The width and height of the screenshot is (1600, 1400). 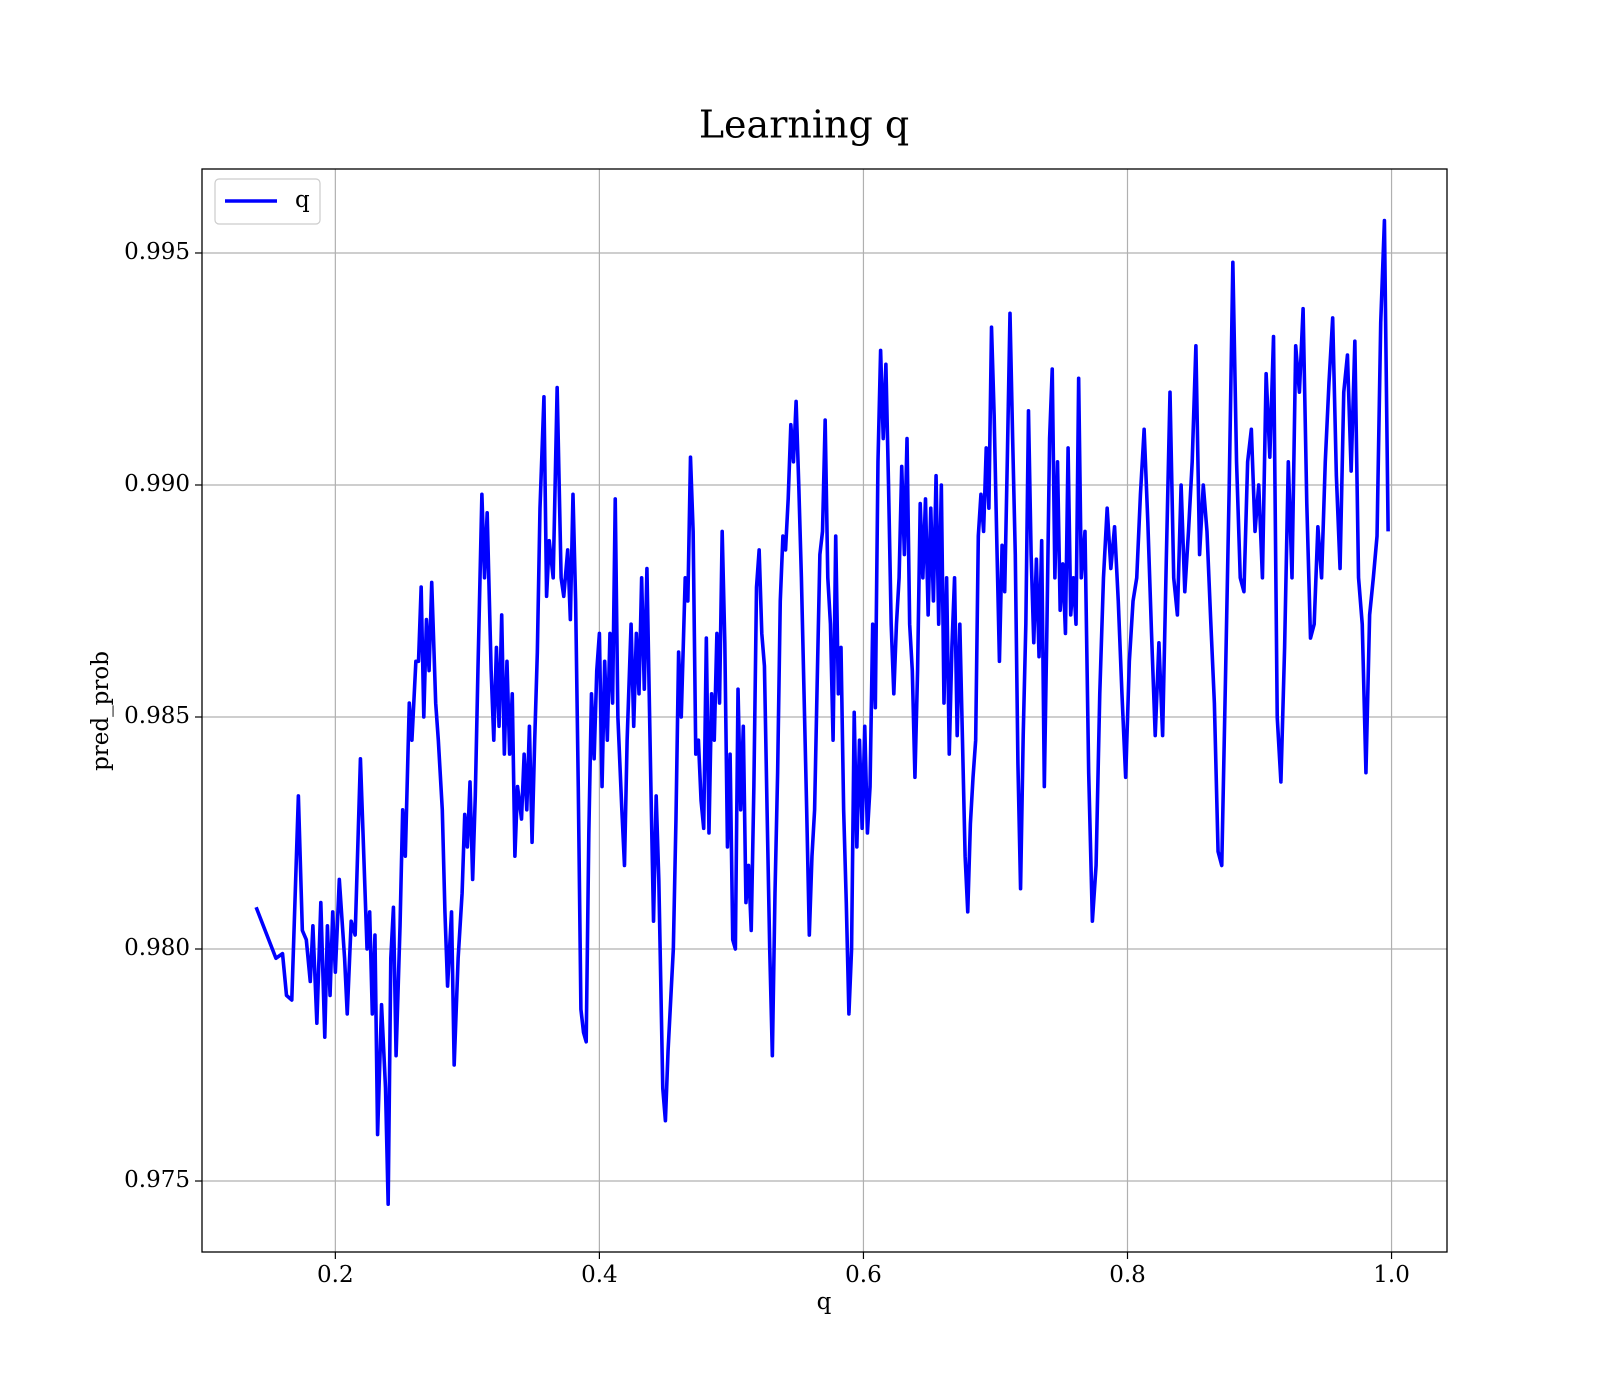 What do you see at coordinates (157, 484) in the screenshot?
I see `y-tick-label: 0.990` at bounding box center [157, 484].